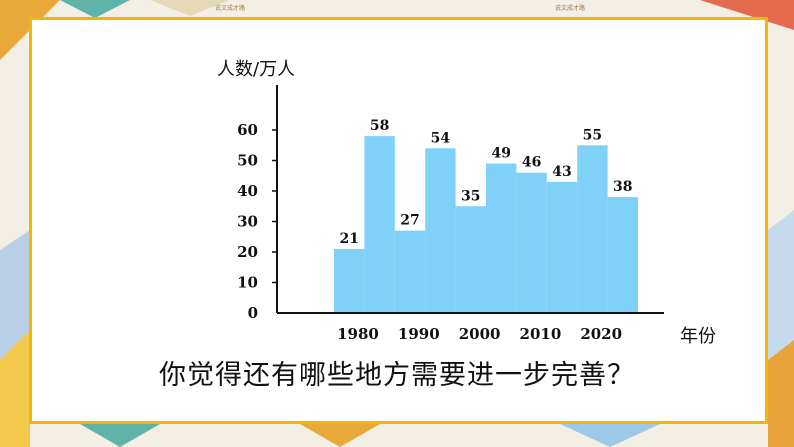 The image size is (794, 447). I want to click on x-axis-title: 年份, so click(698, 336).